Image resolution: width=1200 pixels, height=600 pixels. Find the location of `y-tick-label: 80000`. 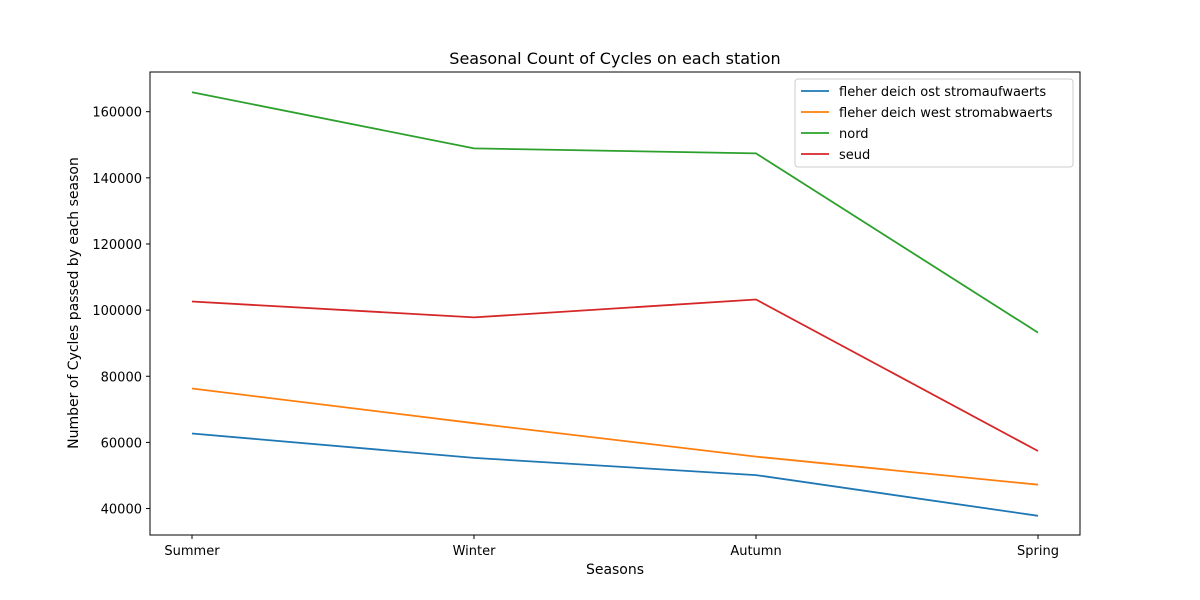

y-tick-label: 80000 is located at coordinates (121, 377).